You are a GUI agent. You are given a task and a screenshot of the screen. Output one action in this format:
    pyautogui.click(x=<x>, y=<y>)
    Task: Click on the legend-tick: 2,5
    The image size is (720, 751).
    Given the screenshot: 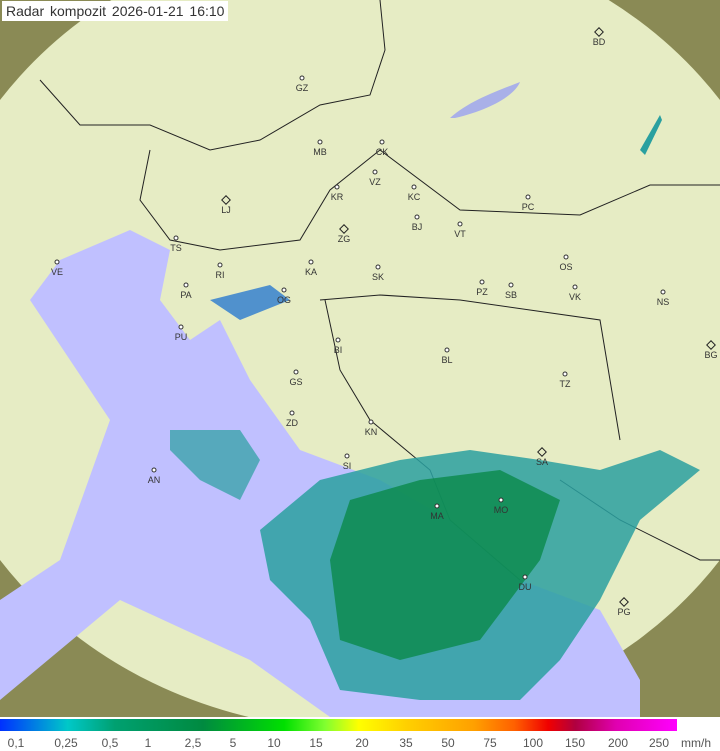 What is the action you would take?
    pyautogui.click(x=193, y=743)
    